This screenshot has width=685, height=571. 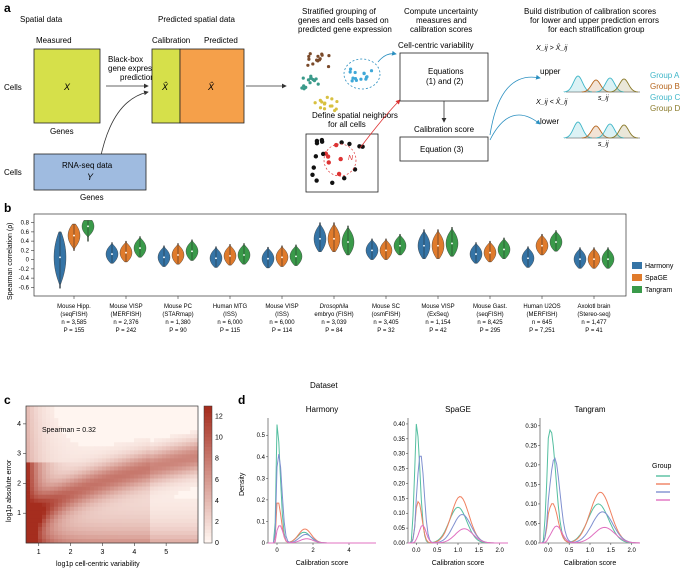 What do you see at coordinates (444, 129) in the screenshot?
I see `calib-score-label: Calibration score` at bounding box center [444, 129].